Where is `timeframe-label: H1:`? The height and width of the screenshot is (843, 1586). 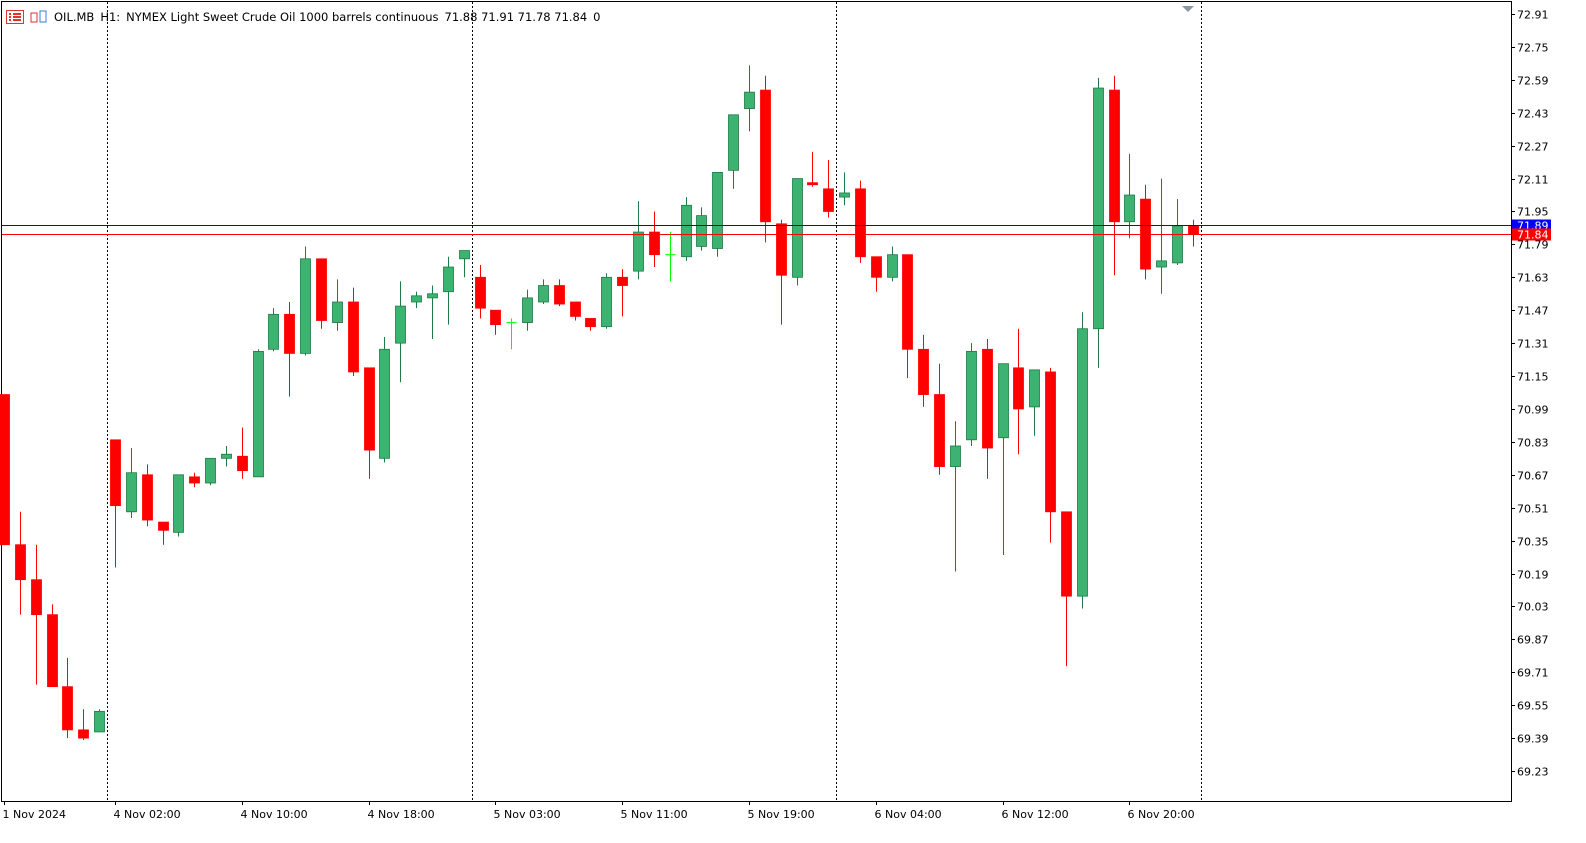 timeframe-label: H1: is located at coordinates (110, 17).